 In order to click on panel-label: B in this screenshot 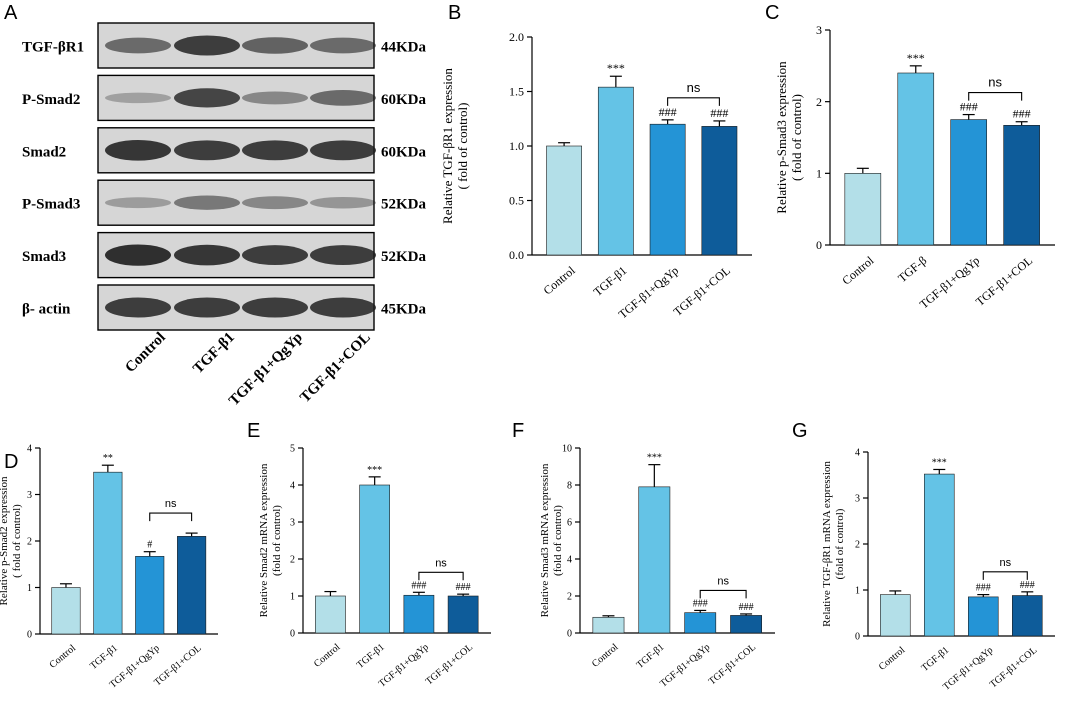, I will do `click(454, 13)`.